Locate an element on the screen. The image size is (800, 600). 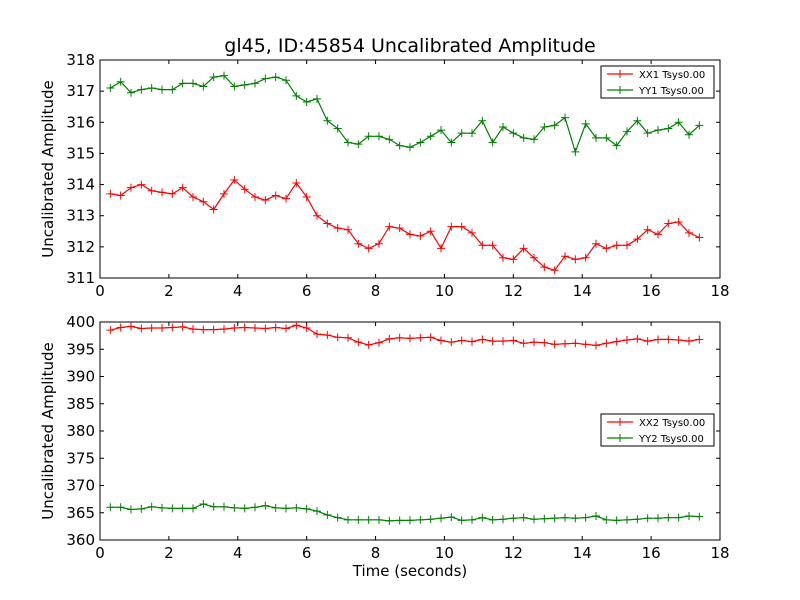
y-tick-label: 316 is located at coordinates (80, 122).